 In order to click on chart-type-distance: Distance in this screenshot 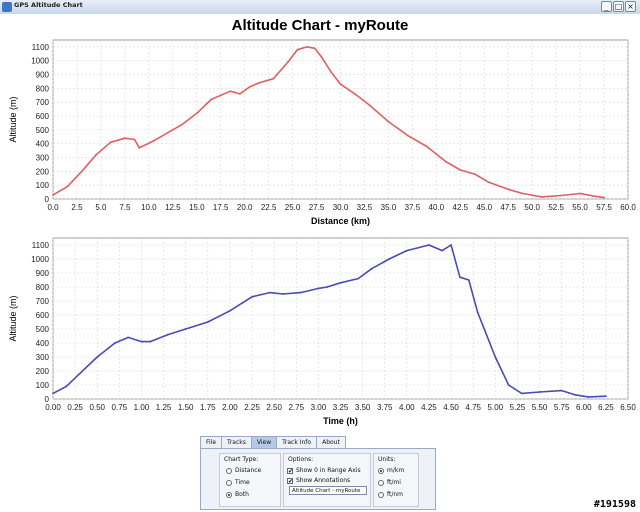, I will do `click(243, 470)`.